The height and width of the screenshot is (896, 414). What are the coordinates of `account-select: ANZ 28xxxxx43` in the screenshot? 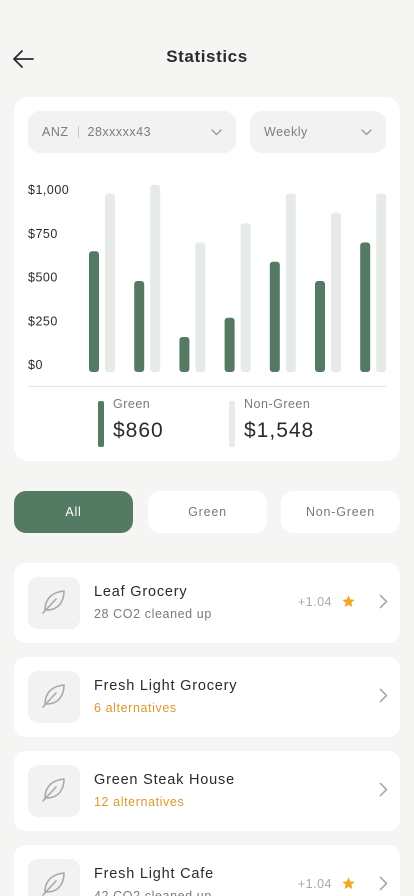 It's located at (132, 132).